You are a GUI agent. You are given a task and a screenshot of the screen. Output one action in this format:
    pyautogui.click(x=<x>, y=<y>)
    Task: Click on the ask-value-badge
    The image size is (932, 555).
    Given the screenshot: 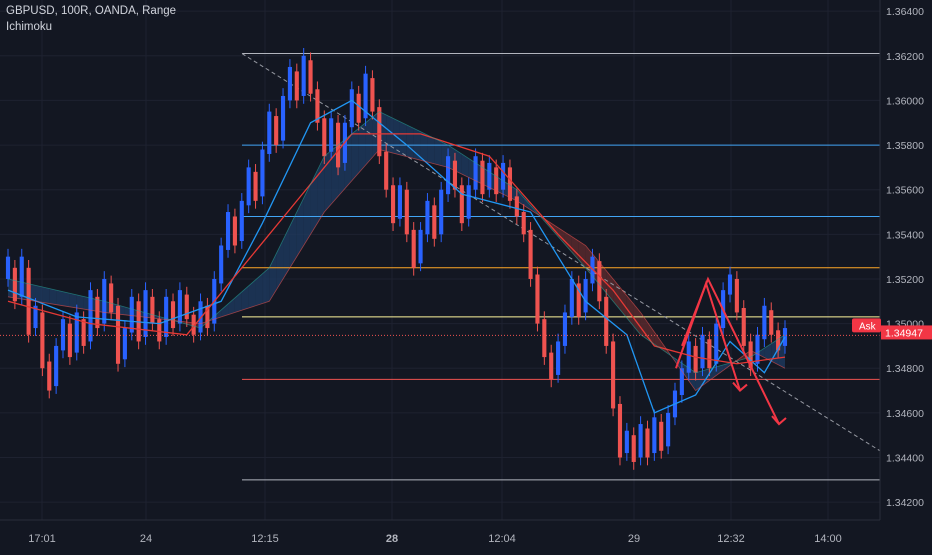 What is the action you would take?
    pyautogui.click(x=906, y=332)
    